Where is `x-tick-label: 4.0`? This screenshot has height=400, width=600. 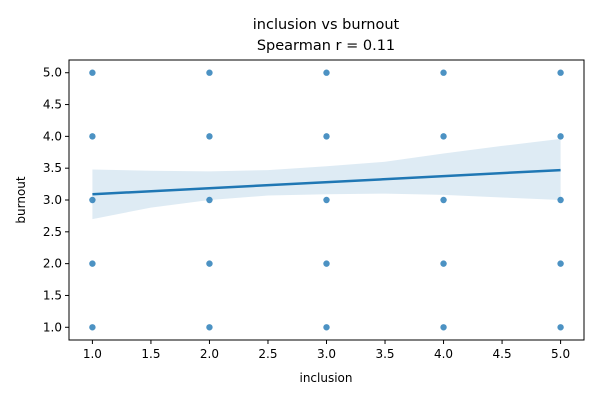 x-tick-label: 4.0 is located at coordinates (443, 354).